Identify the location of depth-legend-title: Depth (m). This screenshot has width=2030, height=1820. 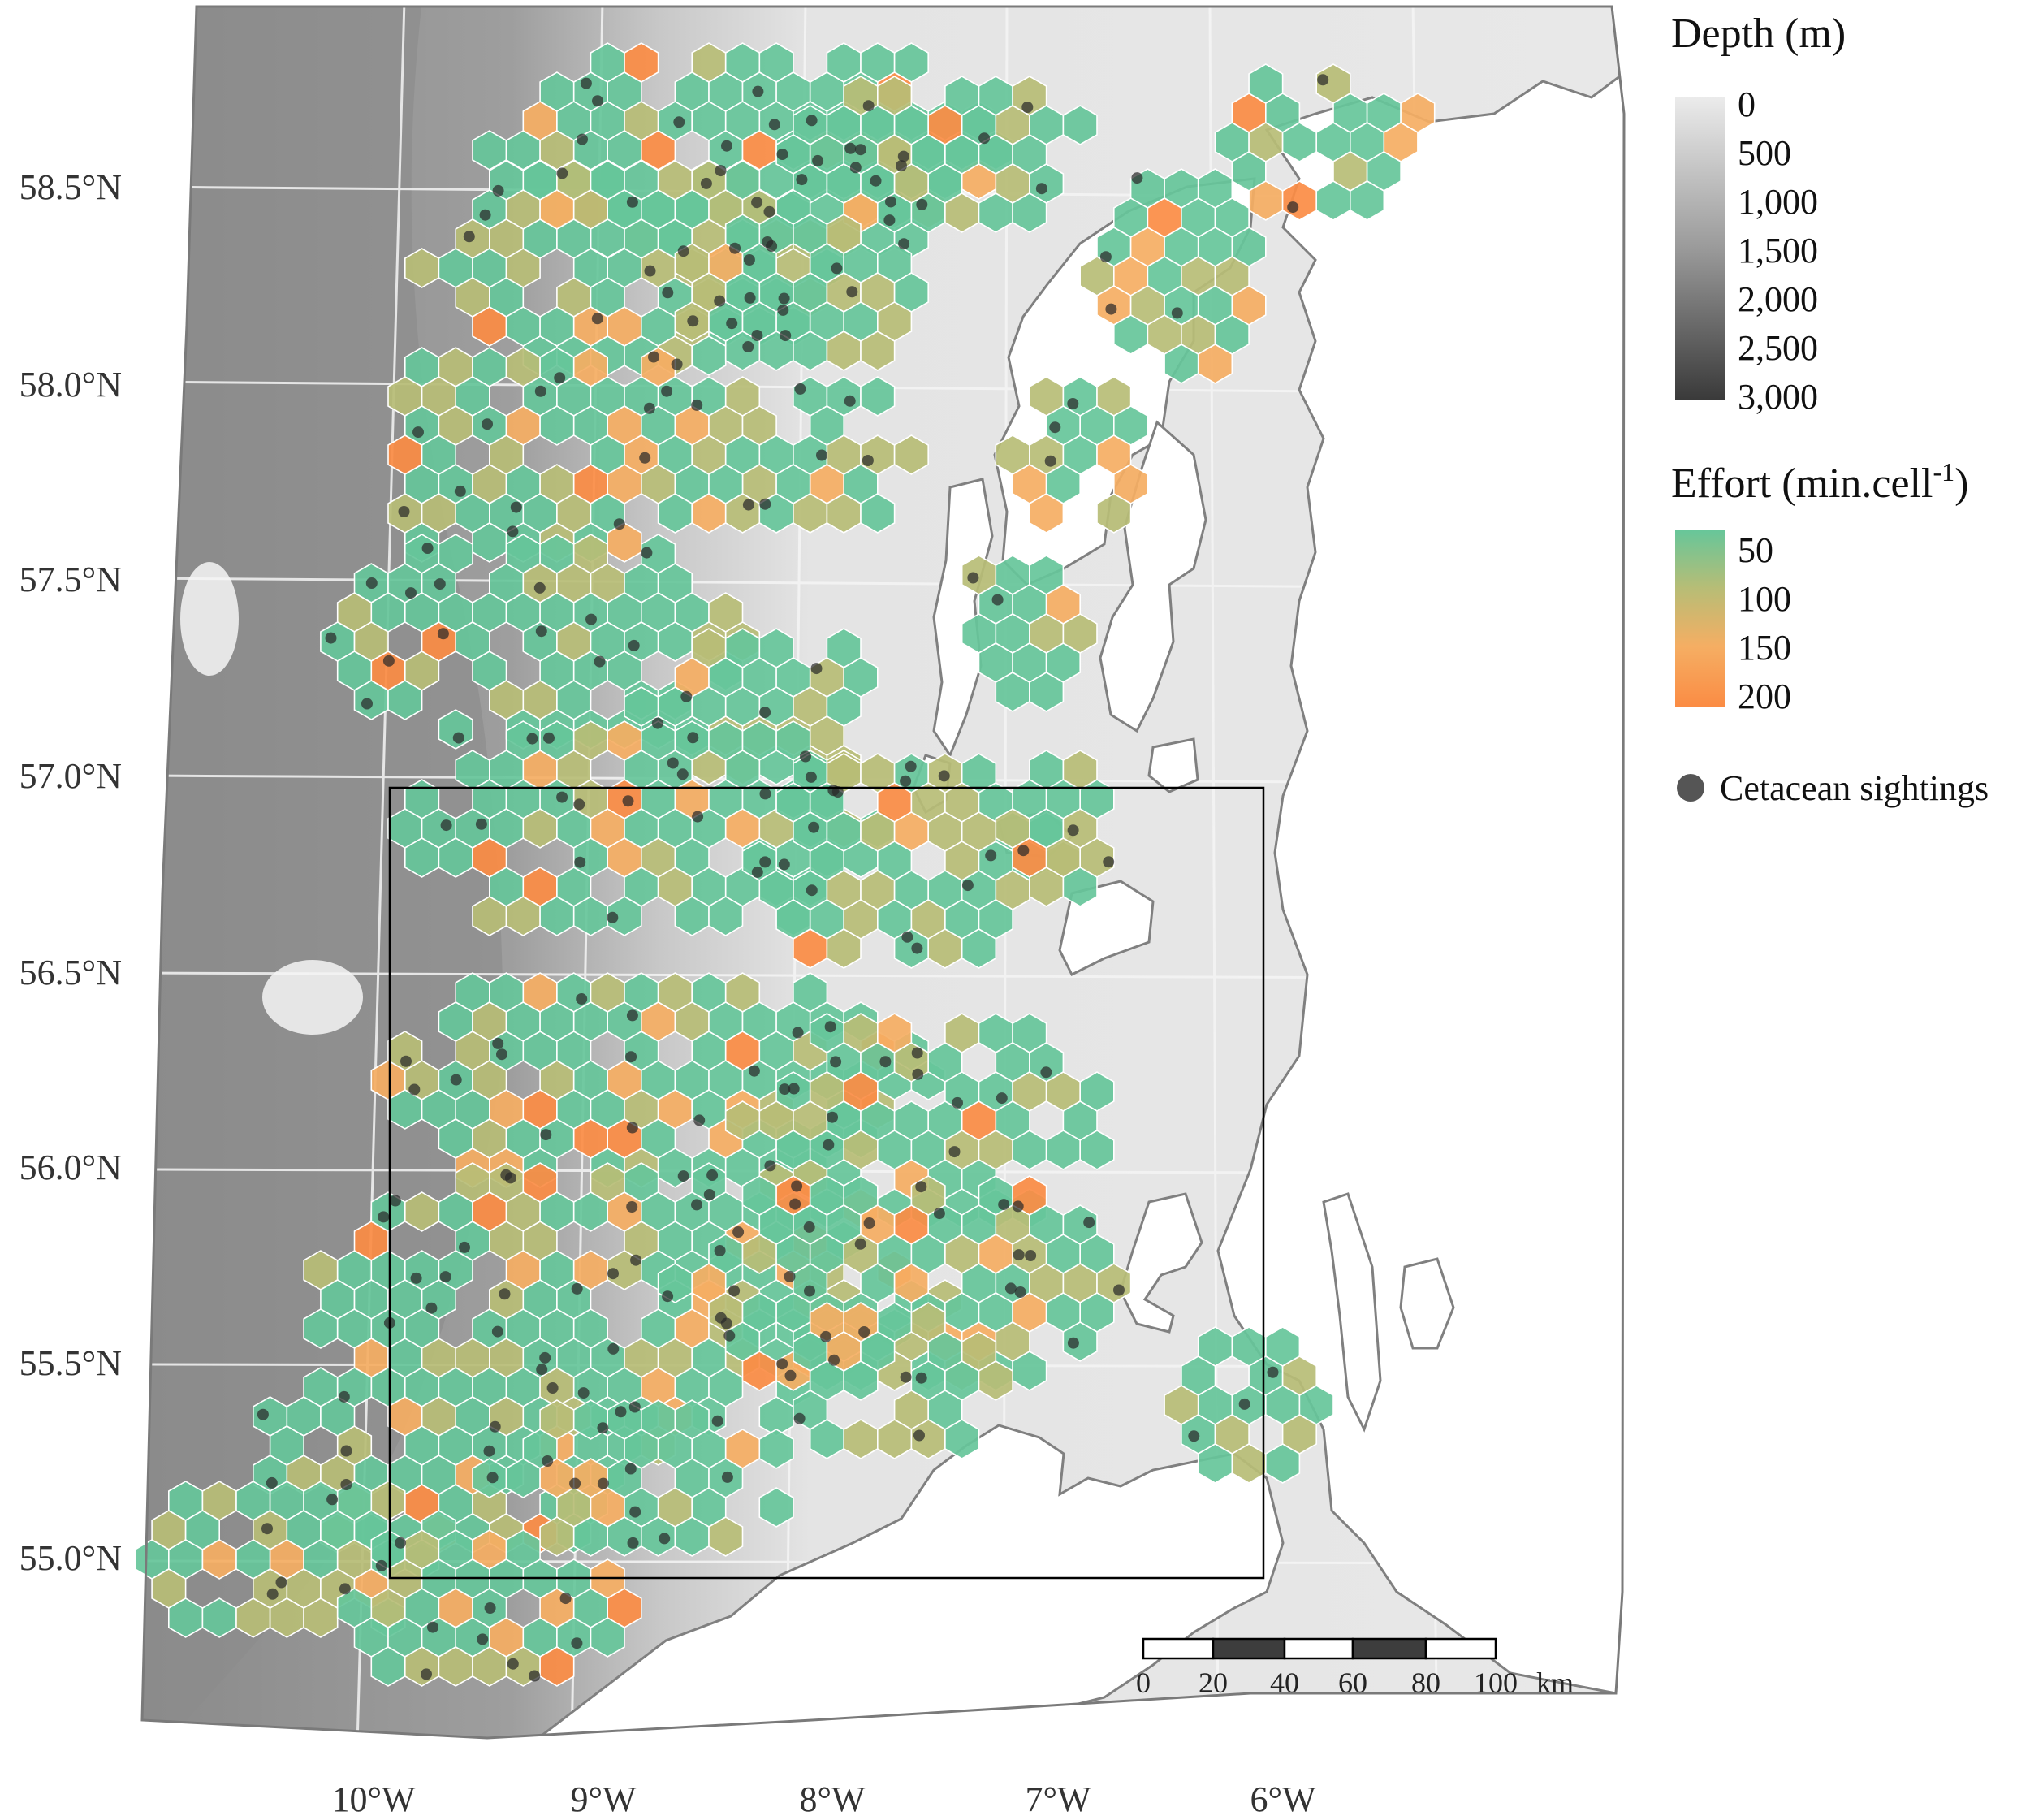
(1758, 34).